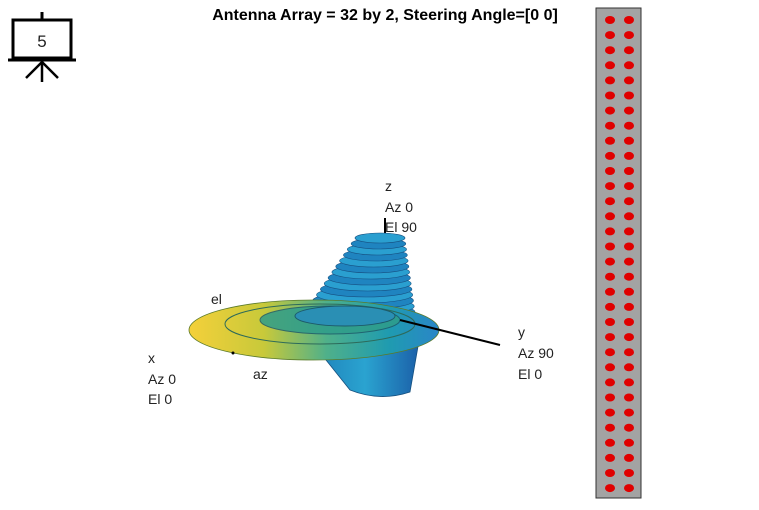  What do you see at coordinates (151, 358) in the screenshot?
I see `x-label: x` at bounding box center [151, 358].